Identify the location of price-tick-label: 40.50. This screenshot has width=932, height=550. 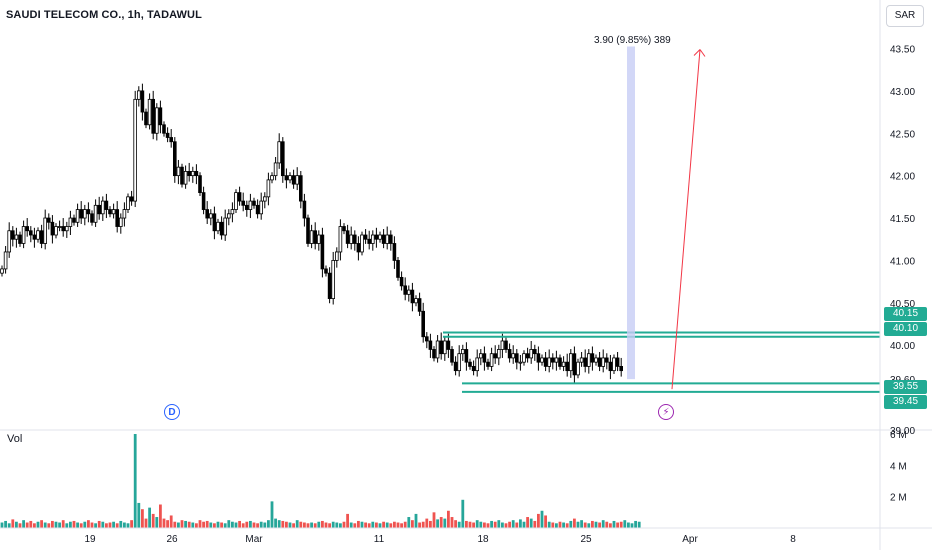
(902, 304).